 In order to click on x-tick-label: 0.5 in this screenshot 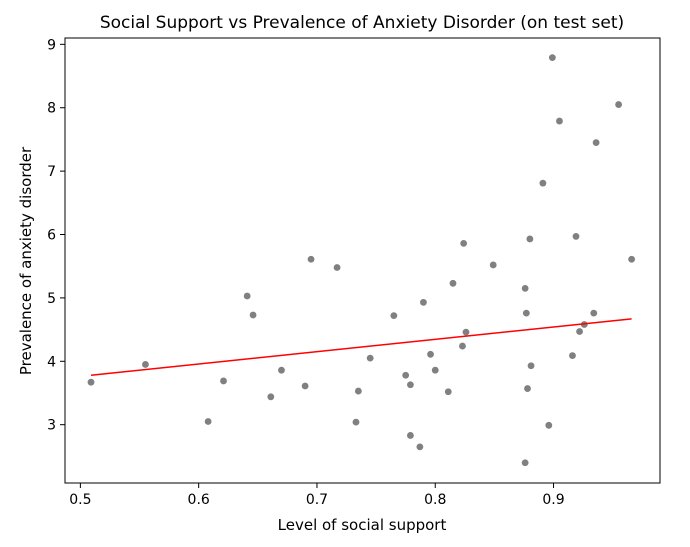, I will do `click(80, 500)`.